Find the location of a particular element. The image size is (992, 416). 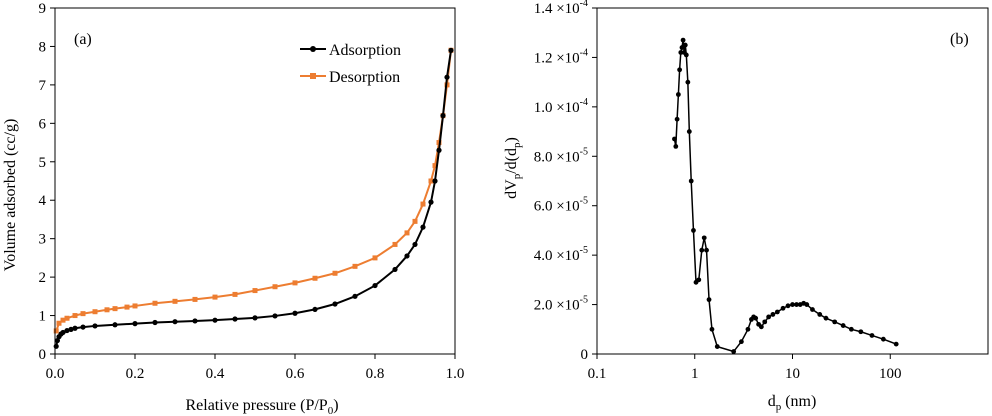

a-xtick-label: 0.6 is located at coordinates (295, 374).